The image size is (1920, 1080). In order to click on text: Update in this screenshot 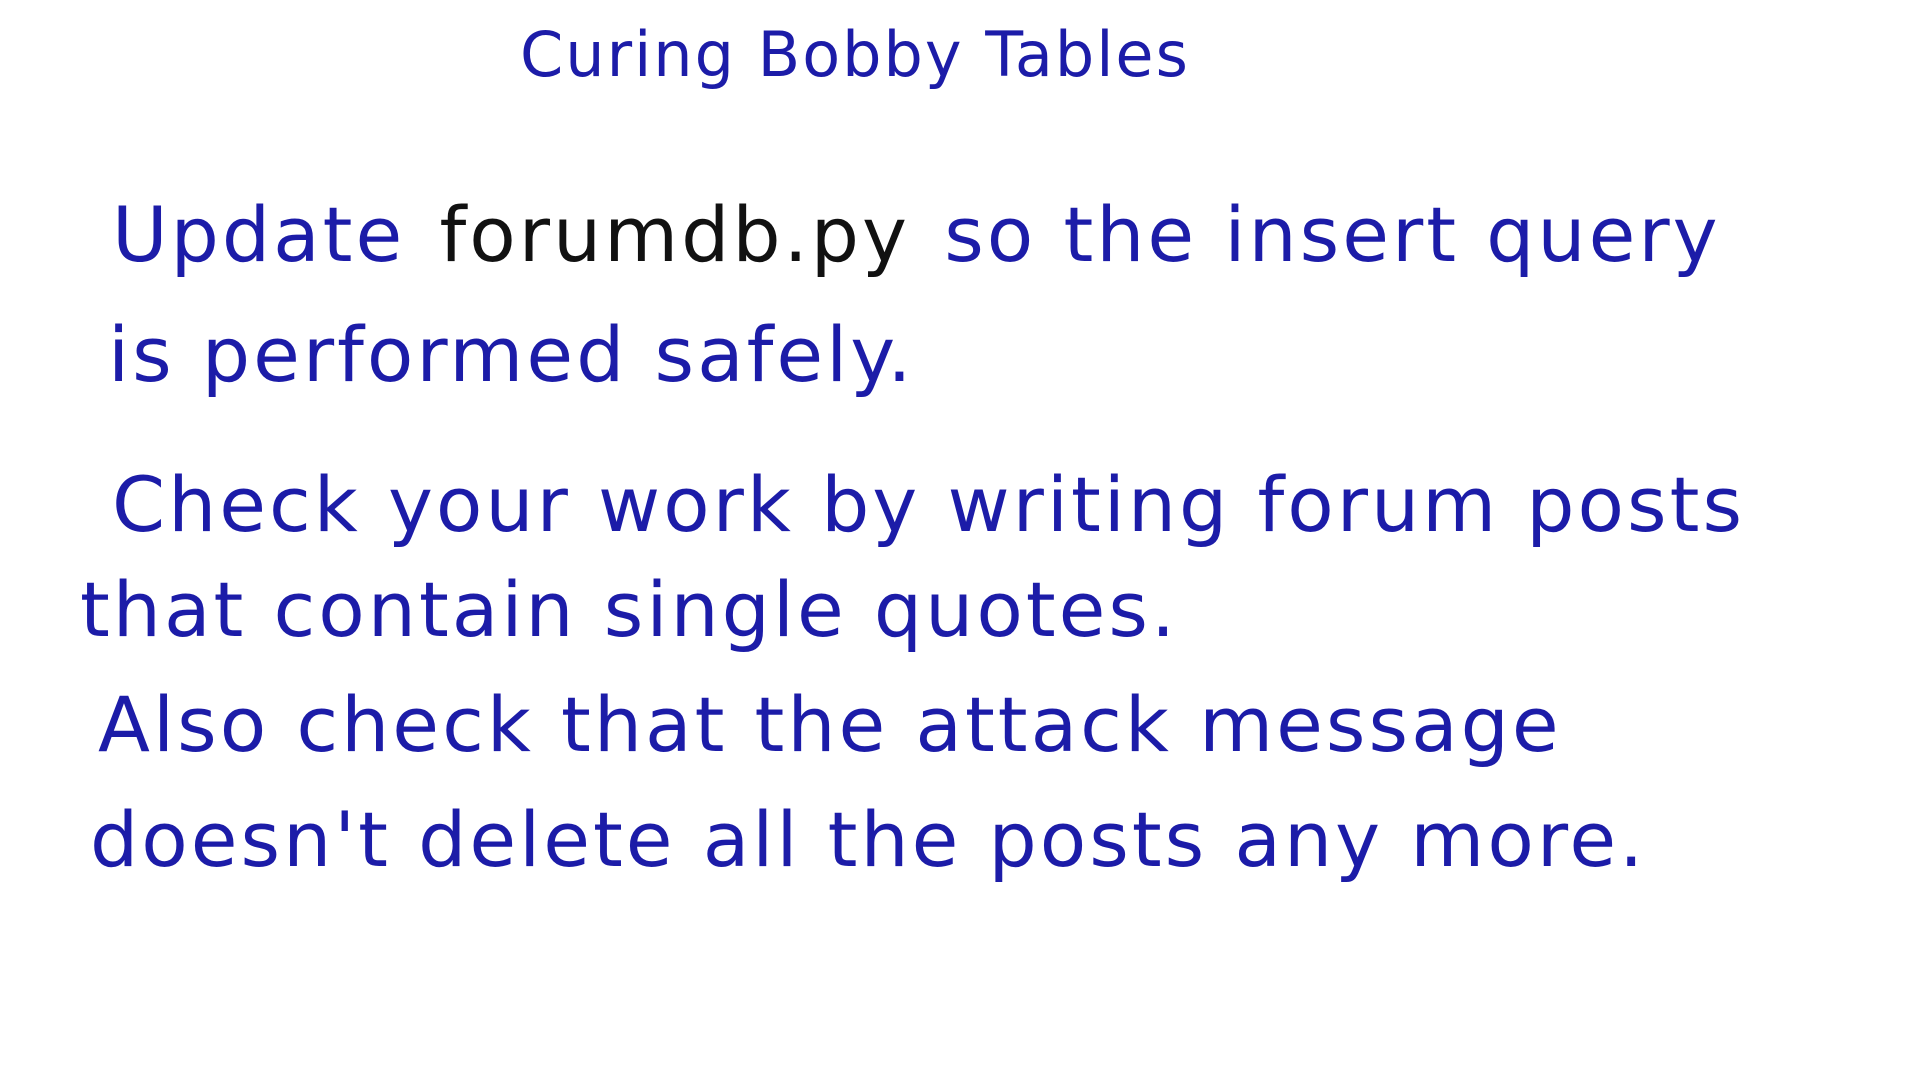, I will do `click(259, 234)`.